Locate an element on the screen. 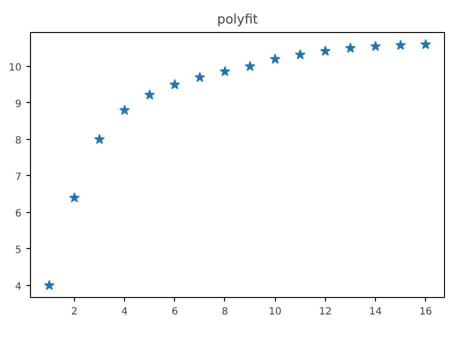 This screenshot has width=474, height=347. x-tick-label: 10 is located at coordinates (275, 312).